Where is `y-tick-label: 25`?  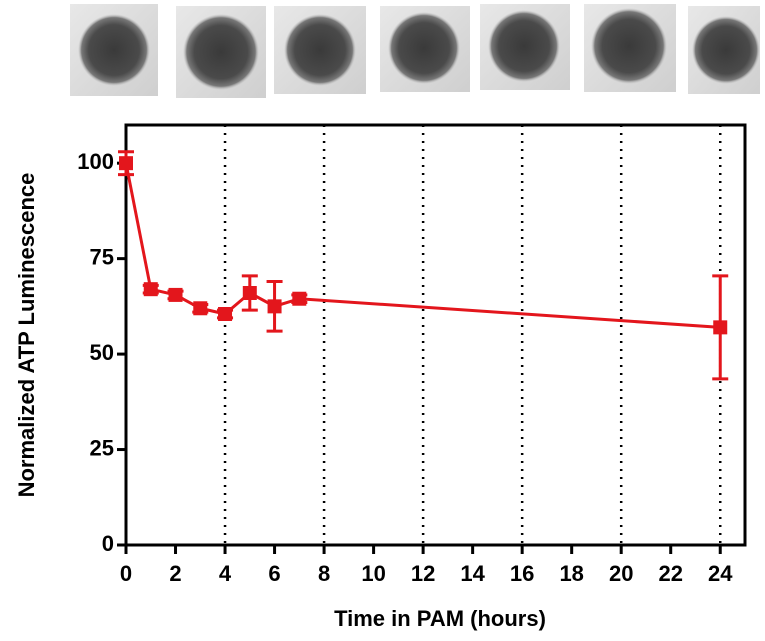 y-tick-label: 25 is located at coordinates (102, 447).